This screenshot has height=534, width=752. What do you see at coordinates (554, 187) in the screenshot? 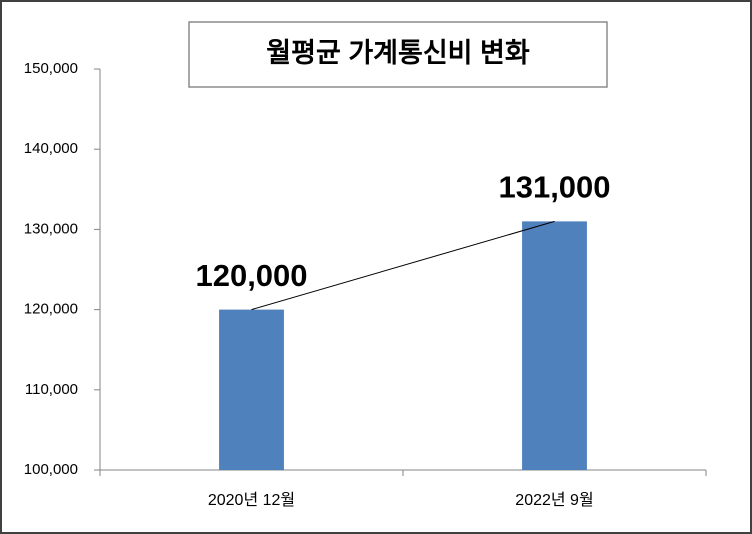
I see `data-label: 131,000` at bounding box center [554, 187].